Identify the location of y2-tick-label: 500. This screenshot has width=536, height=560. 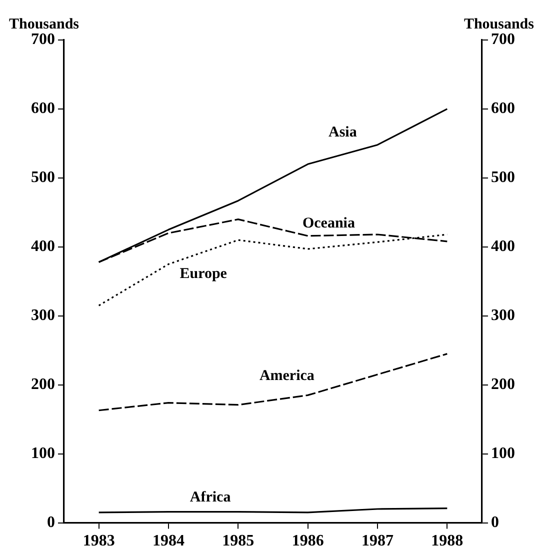
(503, 177).